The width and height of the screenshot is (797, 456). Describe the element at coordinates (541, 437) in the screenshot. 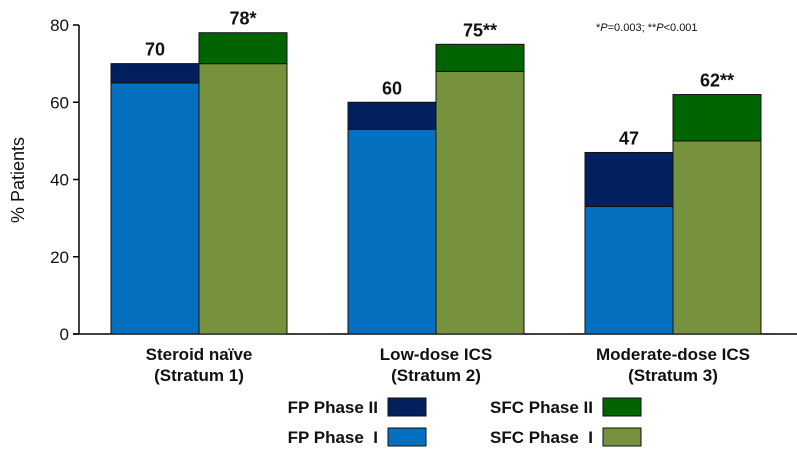

I see `legend-label: SFC Phase I` at that location.